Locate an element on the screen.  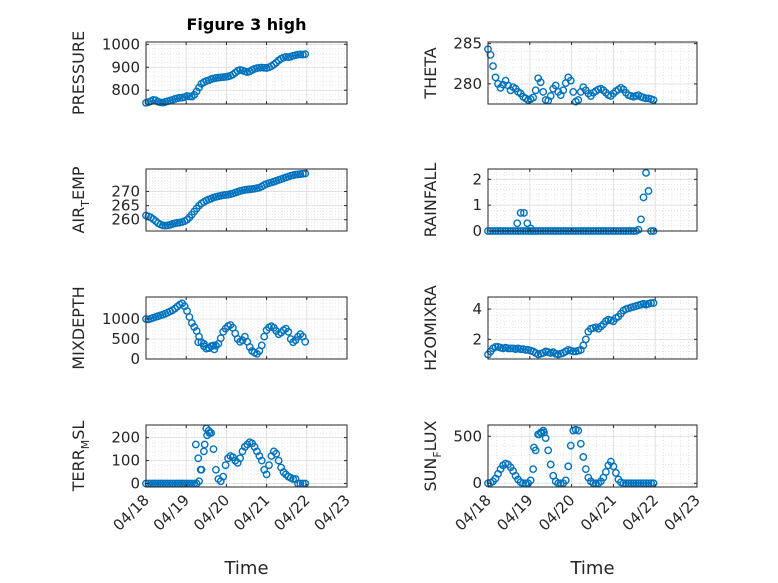
x-tick-label: 04/21 is located at coordinates (598, 512).